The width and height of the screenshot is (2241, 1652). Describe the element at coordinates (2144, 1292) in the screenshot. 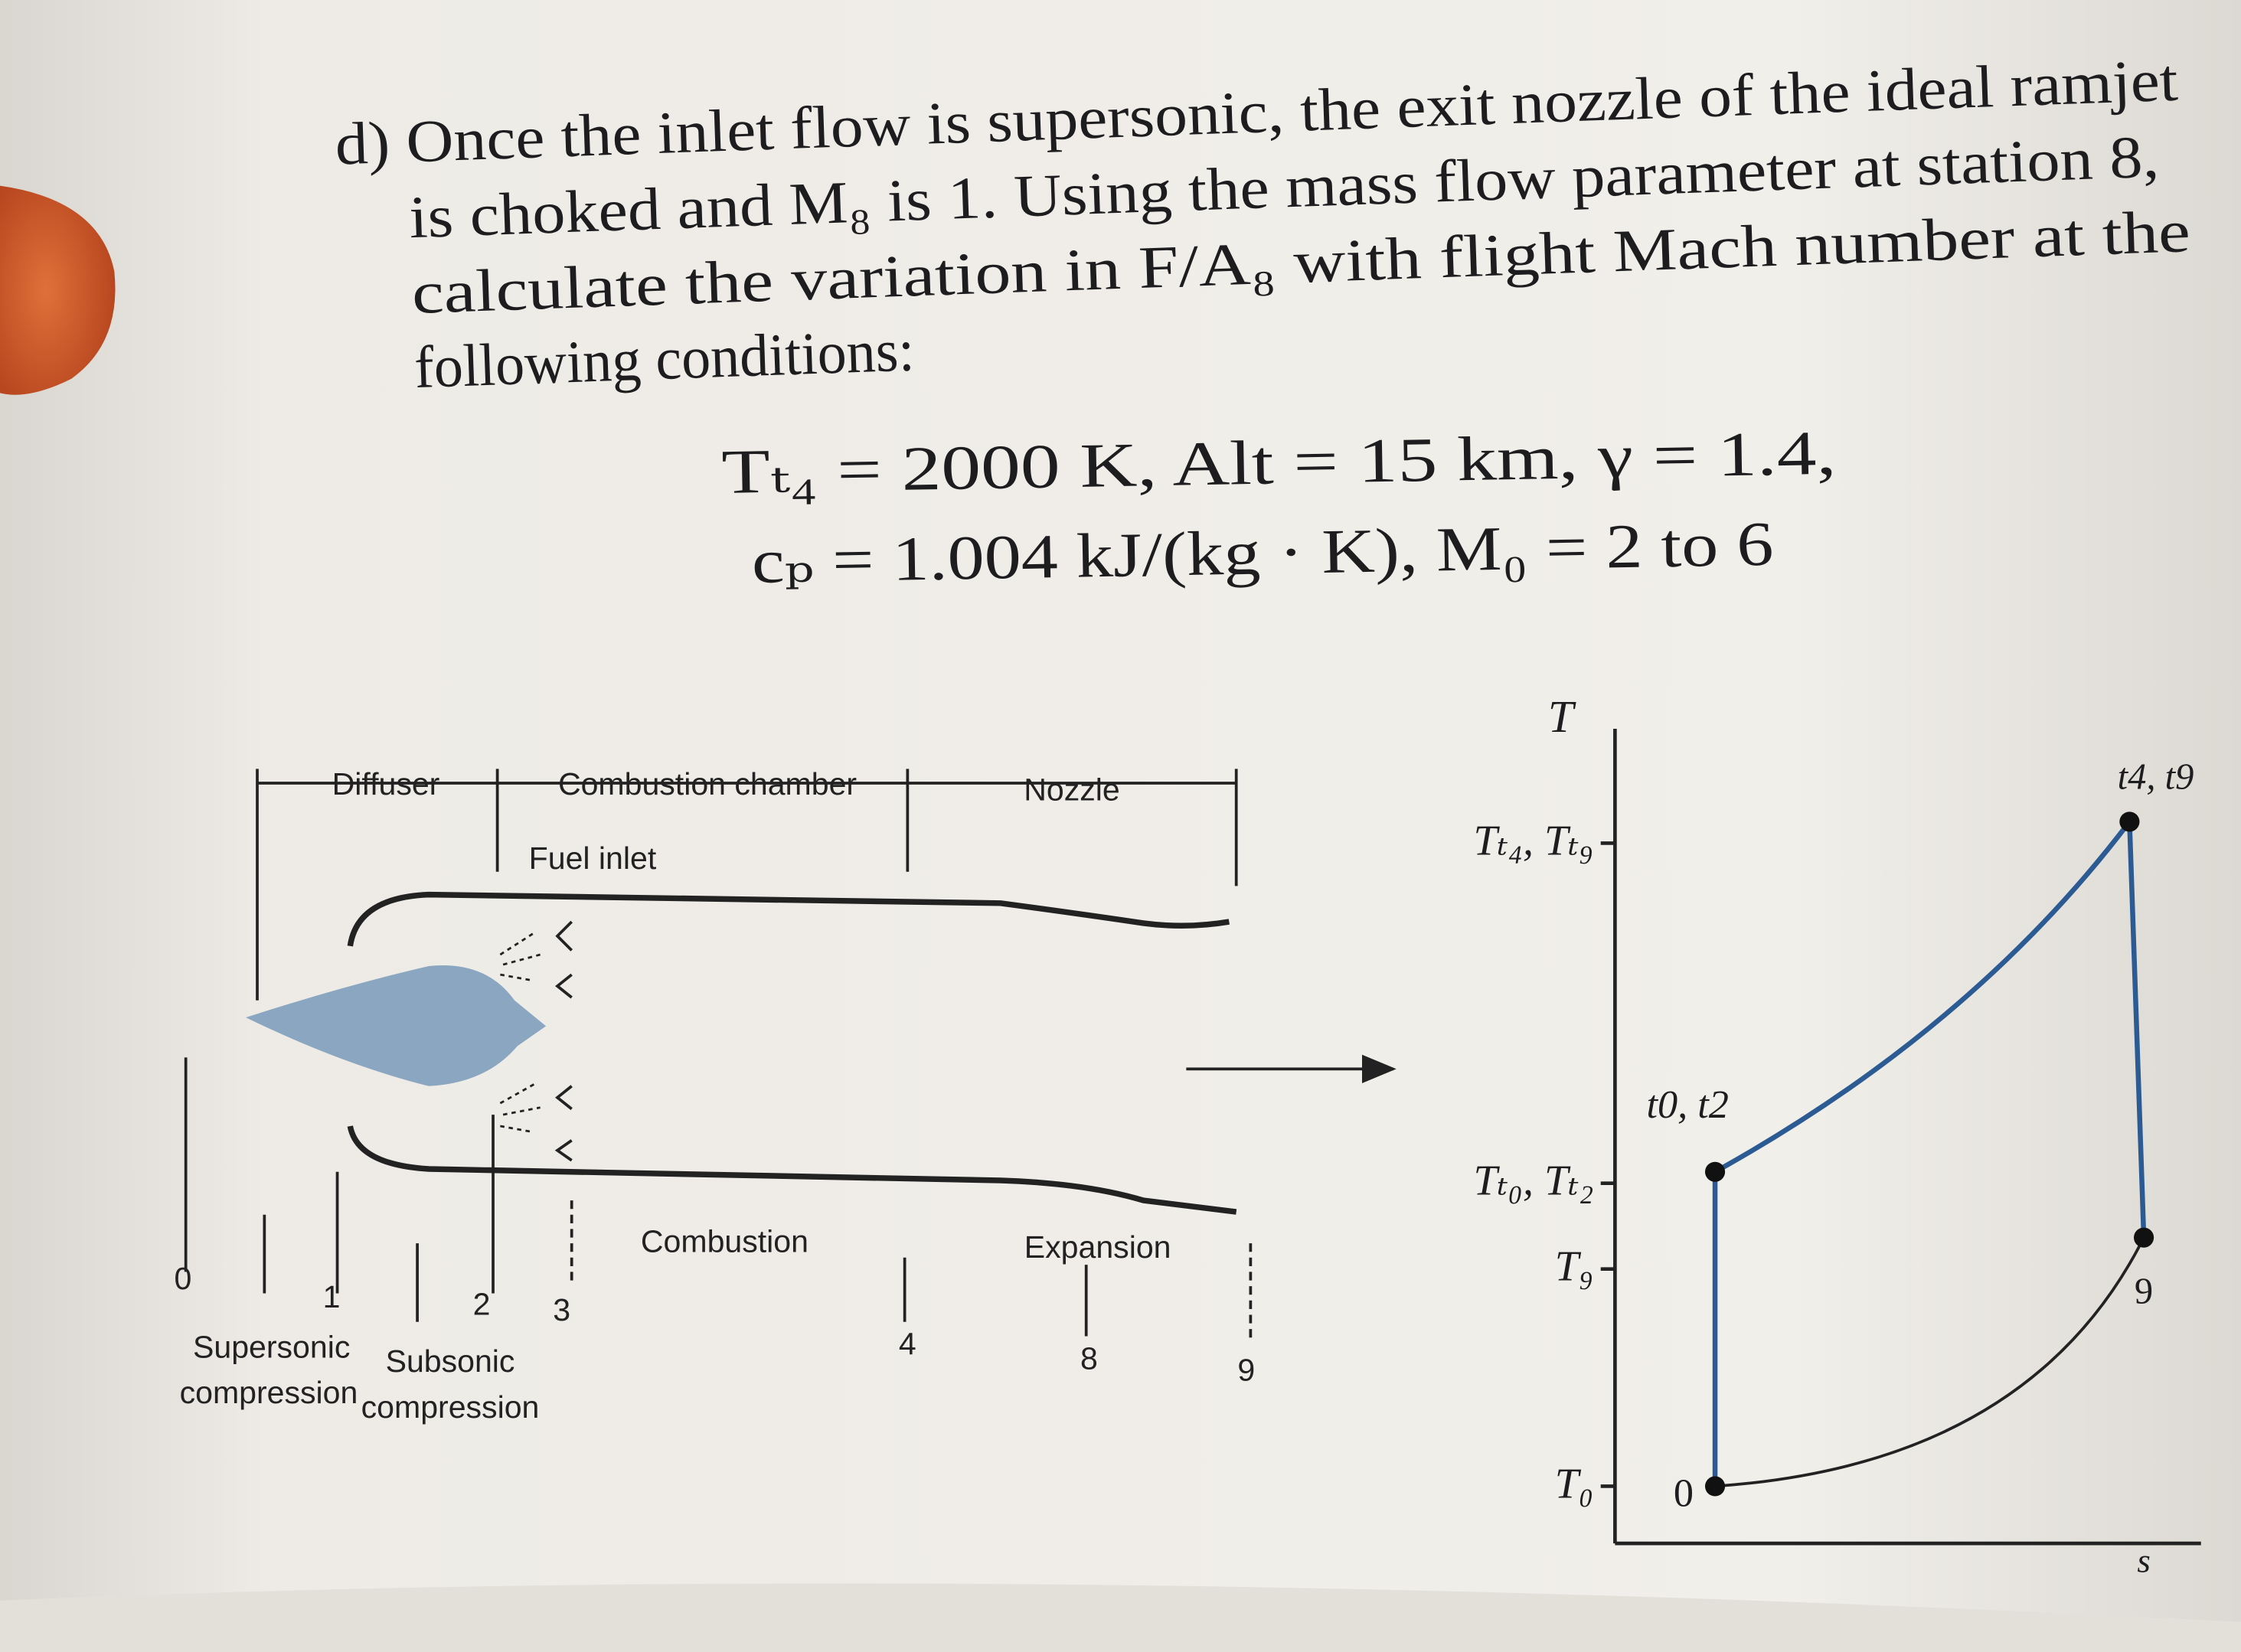

I see `point-label: 9` at that location.